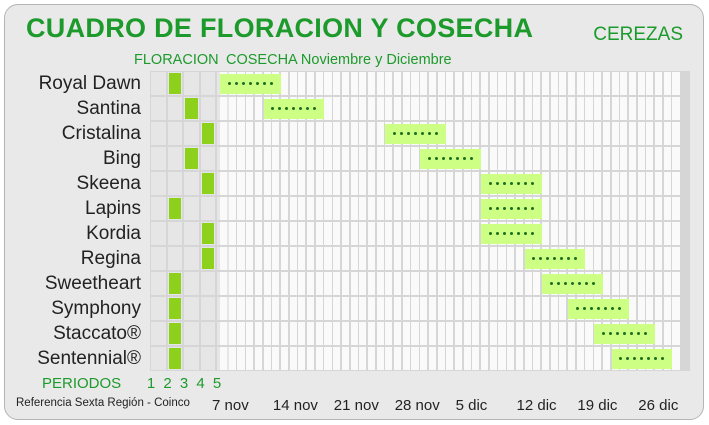  Describe the element at coordinates (82, 383) in the screenshot. I see `periods-label: PERIODOS` at that location.